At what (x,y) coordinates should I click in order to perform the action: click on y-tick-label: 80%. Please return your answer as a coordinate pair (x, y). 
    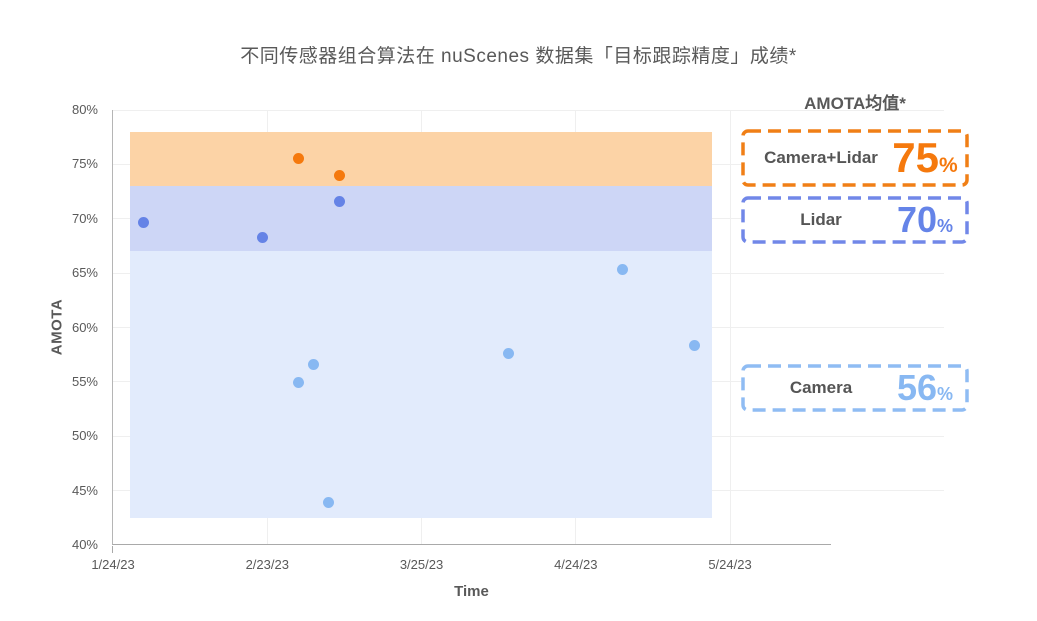
    Looking at the image, I should click on (84, 109).